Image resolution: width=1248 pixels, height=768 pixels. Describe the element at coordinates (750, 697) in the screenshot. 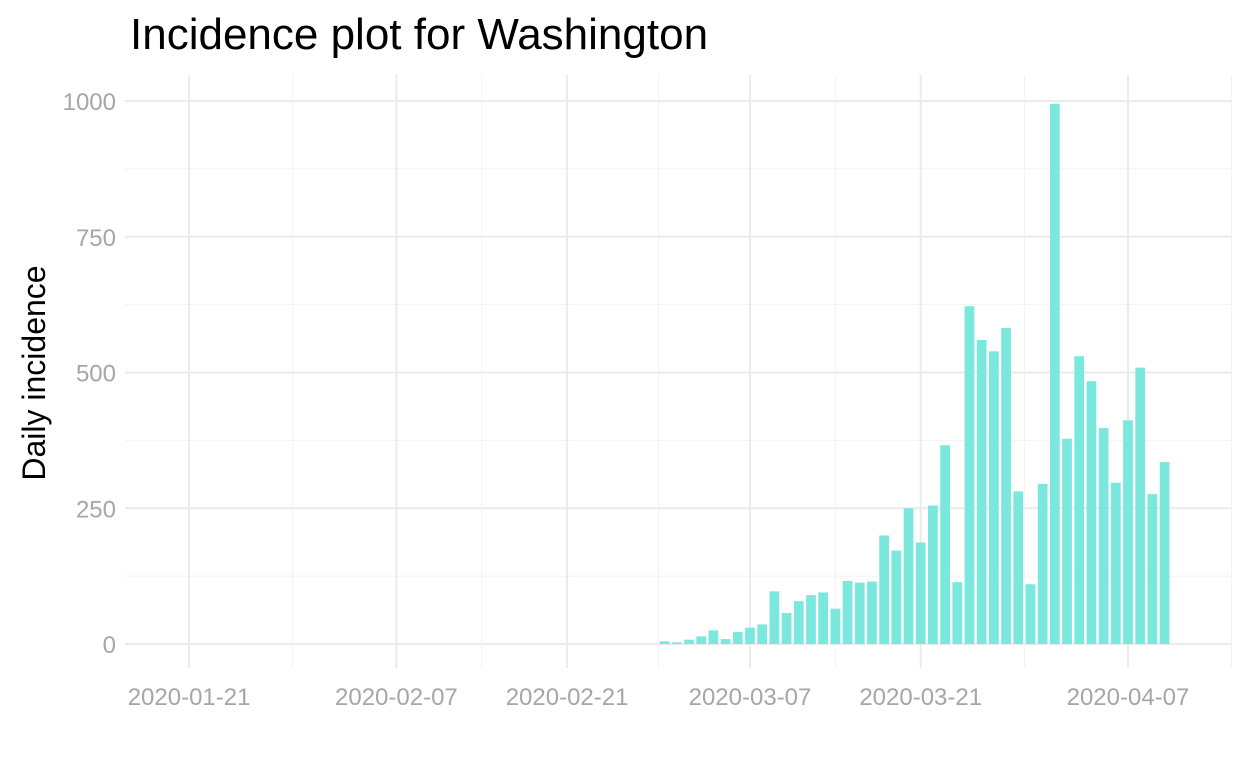

I see `x-tick-label: 2020-03-07` at that location.